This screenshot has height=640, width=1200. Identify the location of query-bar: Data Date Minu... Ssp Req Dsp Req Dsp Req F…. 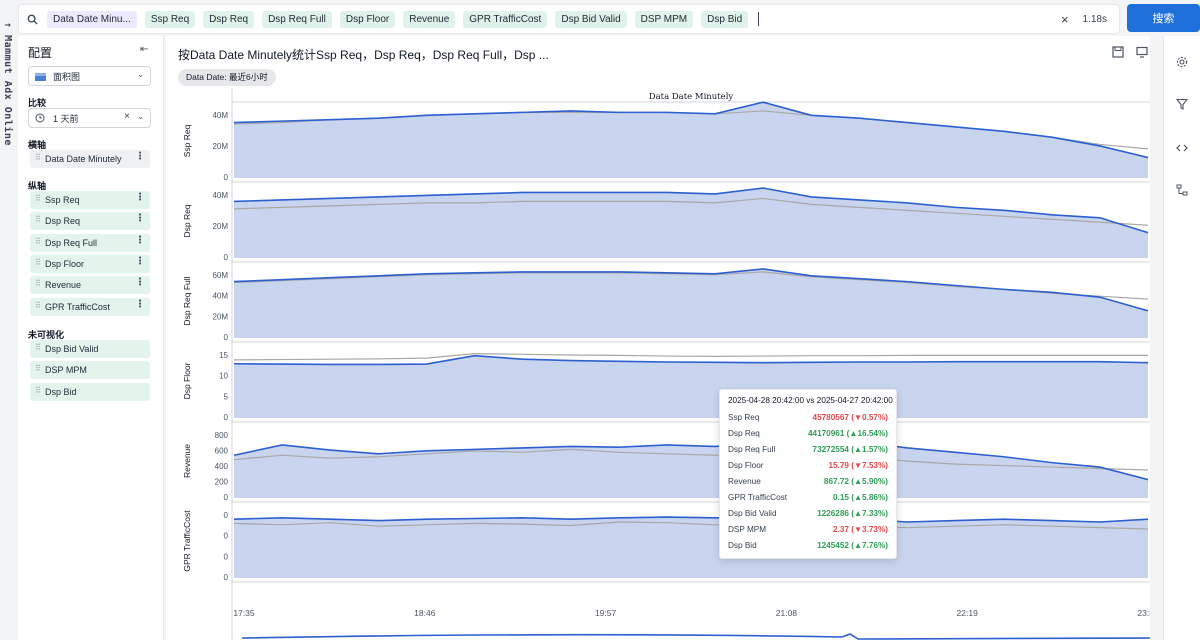
(569, 19).